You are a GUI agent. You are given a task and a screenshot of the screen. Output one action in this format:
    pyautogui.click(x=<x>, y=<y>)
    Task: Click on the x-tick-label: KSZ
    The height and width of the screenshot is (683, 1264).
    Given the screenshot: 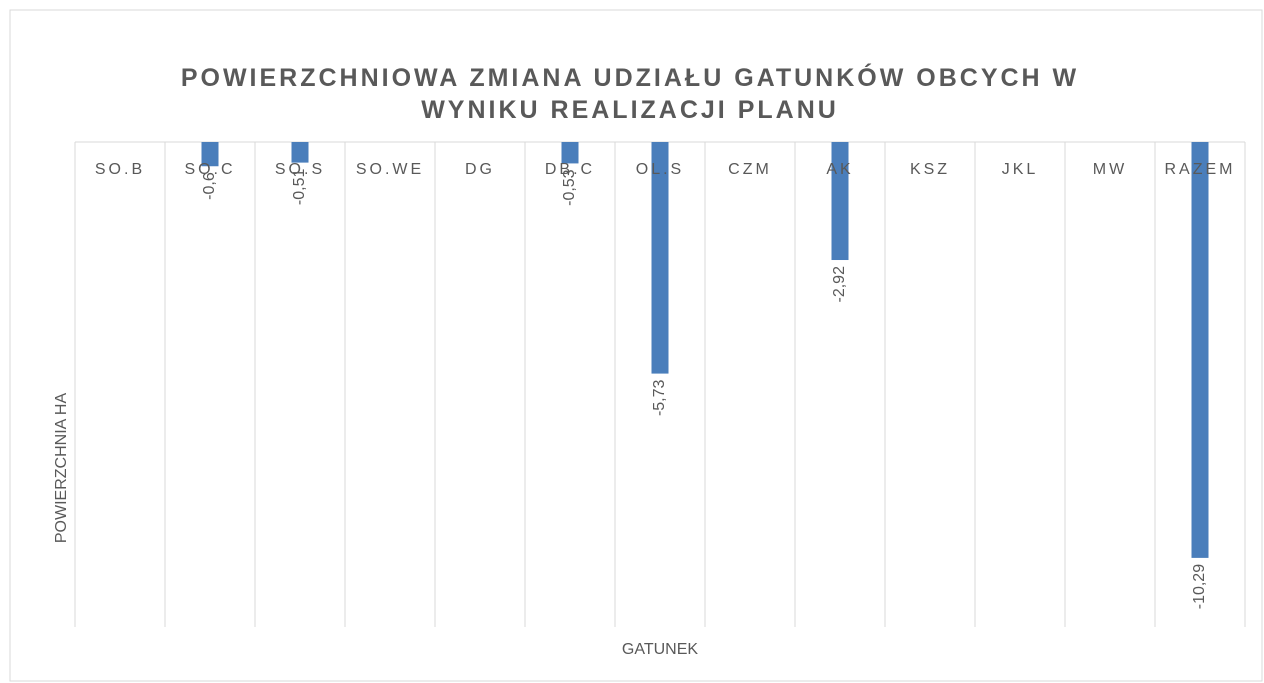 What is the action you would take?
    pyautogui.click(x=930, y=169)
    